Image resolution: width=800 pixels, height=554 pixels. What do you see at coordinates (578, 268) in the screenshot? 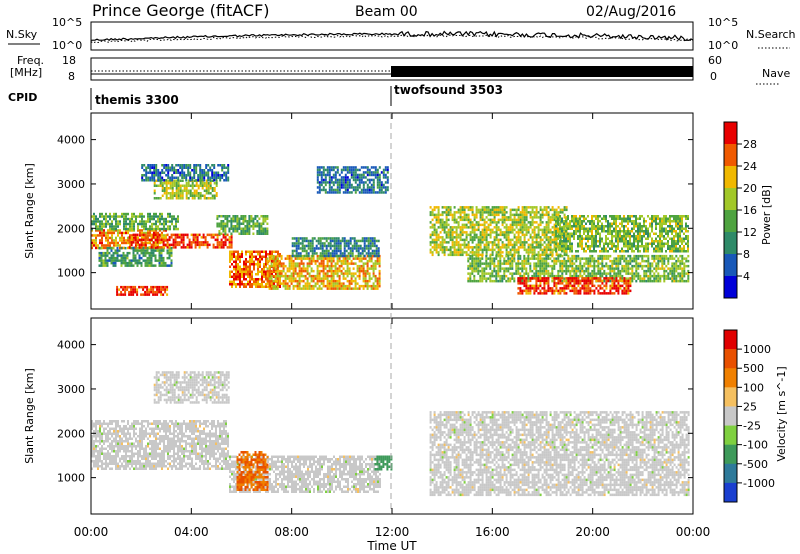
I see `power-echo-region` at bounding box center [578, 268].